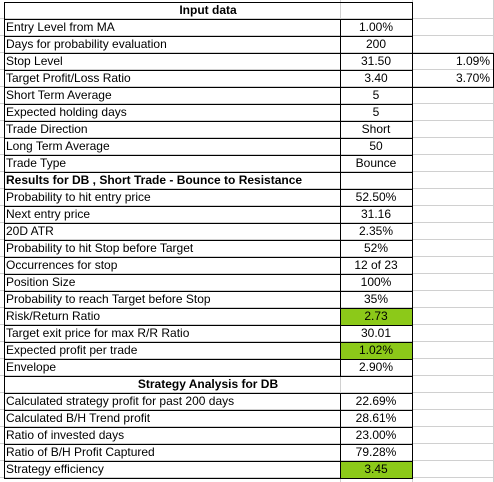 This screenshot has width=494, height=482. Describe the element at coordinates (55, 469) in the screenshot. I see `label-cell: Strategy efficiency` at that location.